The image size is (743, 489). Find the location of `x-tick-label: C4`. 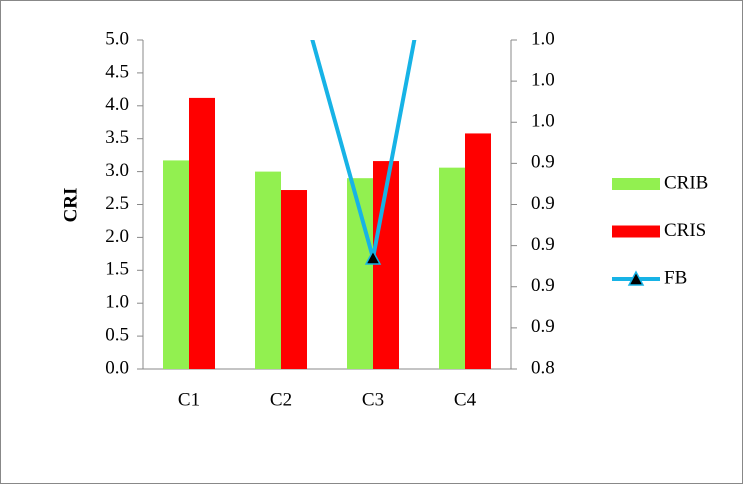

x-tick-label: C4 is located at coordinates (465, 399).